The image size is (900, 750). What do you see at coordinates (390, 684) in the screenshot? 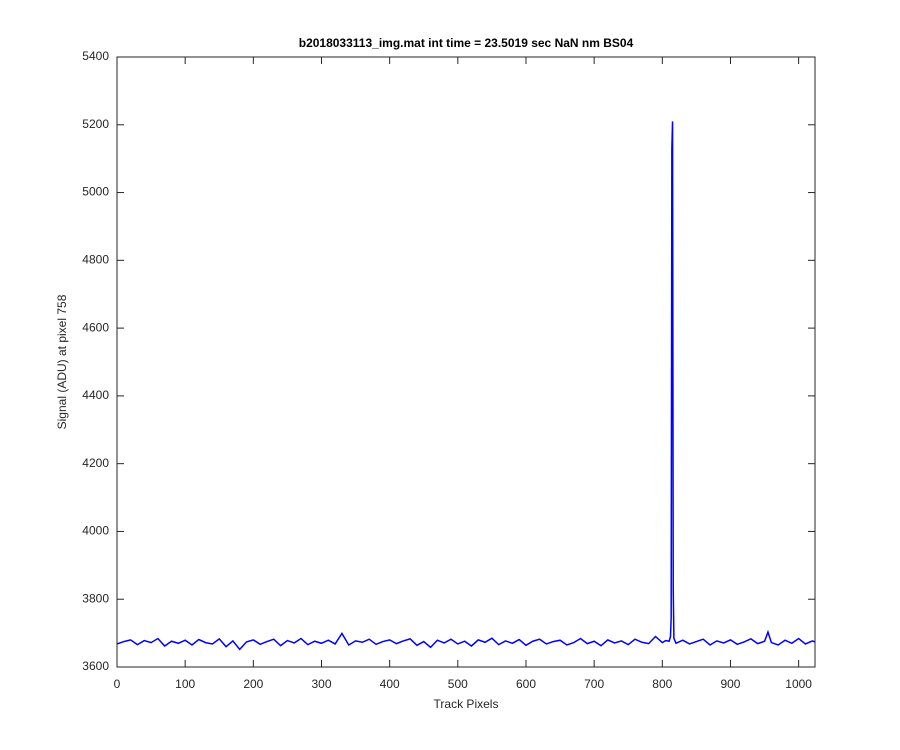
I see `x-tick-label: 400` at bounding box center [390, 684].